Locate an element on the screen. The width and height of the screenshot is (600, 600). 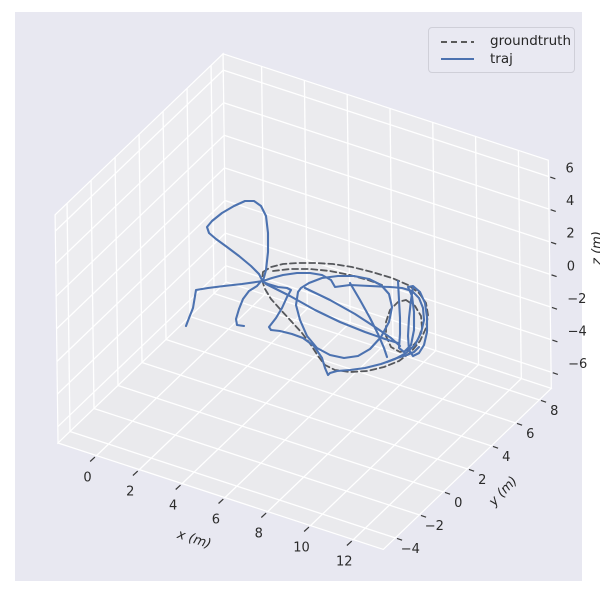
y-tick-label: −2 is located at coordinates (434, 526).